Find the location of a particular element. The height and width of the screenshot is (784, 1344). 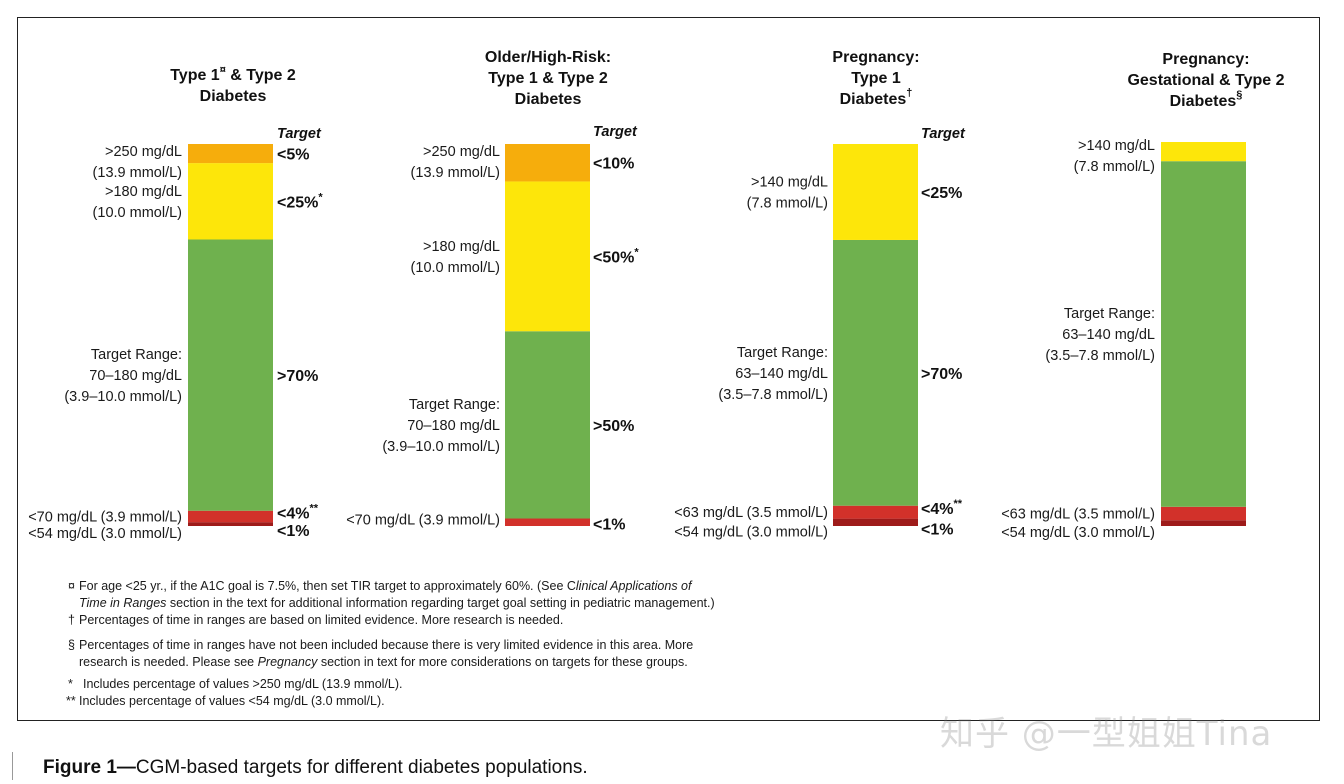

target-value: >70% is located at coordinates (941, 374).